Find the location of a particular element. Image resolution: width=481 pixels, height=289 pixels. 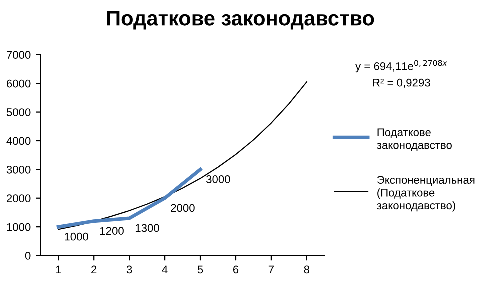

x-tick-label: 3 is located at coordinates (129, 270).